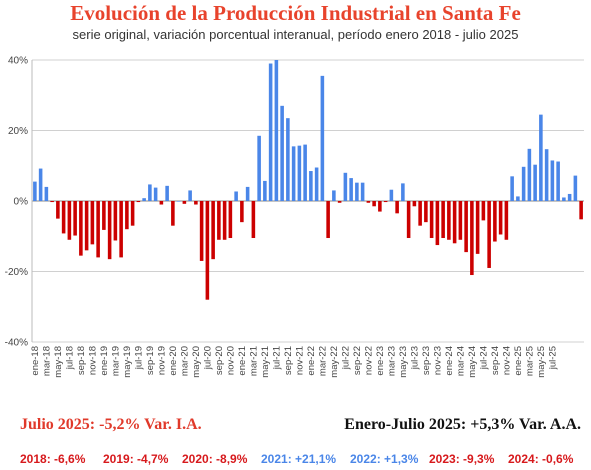 This screenshot has width=591, height=470. I want to click on x-tick-label: may-23, so click(403, 362).